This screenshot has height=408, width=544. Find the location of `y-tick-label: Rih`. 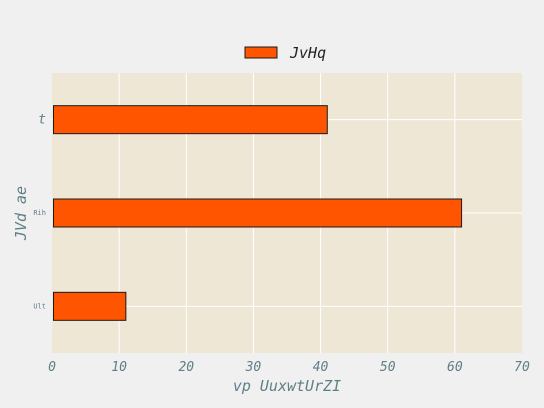

y-tick-label: Rih is located at coordinates (39, 213).